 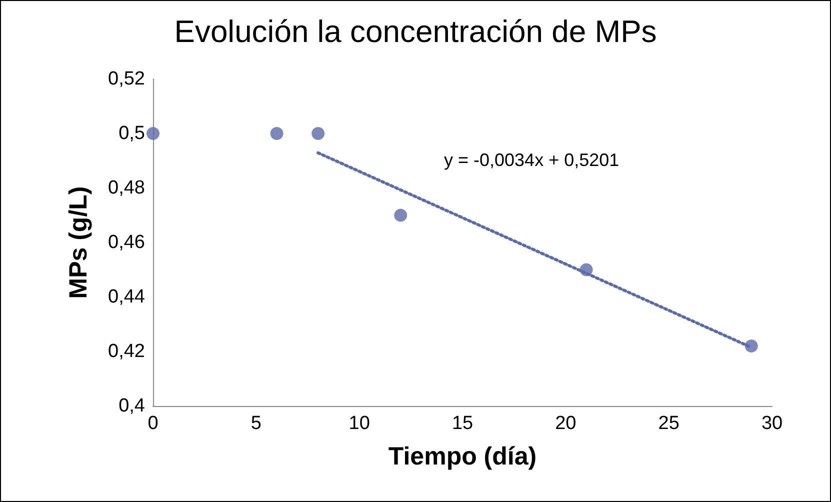 I want to click on y-tick-label: 0,48, so click(x=126, y=188).